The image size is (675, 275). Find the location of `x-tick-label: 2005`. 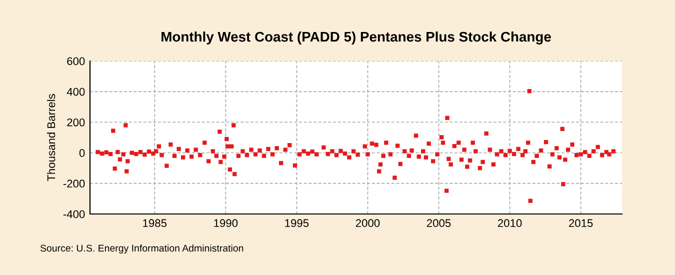

x-tick-label: 2005 is located at coordinates (438, 223).